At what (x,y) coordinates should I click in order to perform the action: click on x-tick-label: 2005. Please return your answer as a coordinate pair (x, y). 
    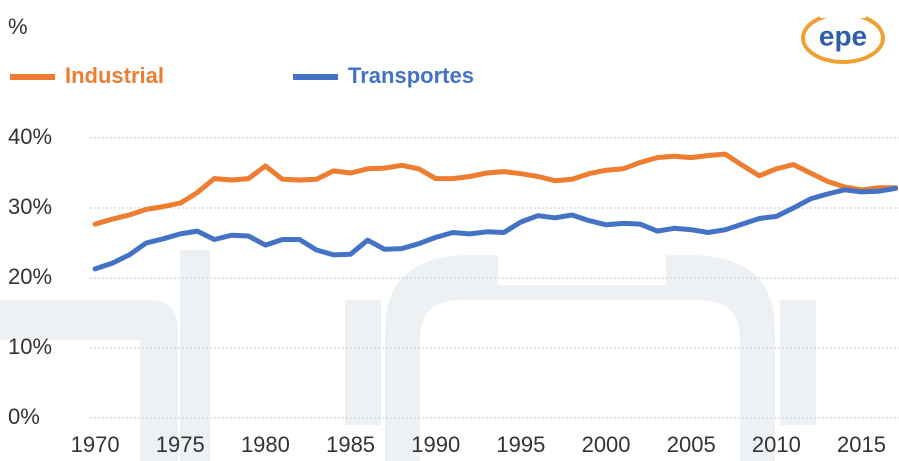
    Looking at the image, I should click on (691, 444).